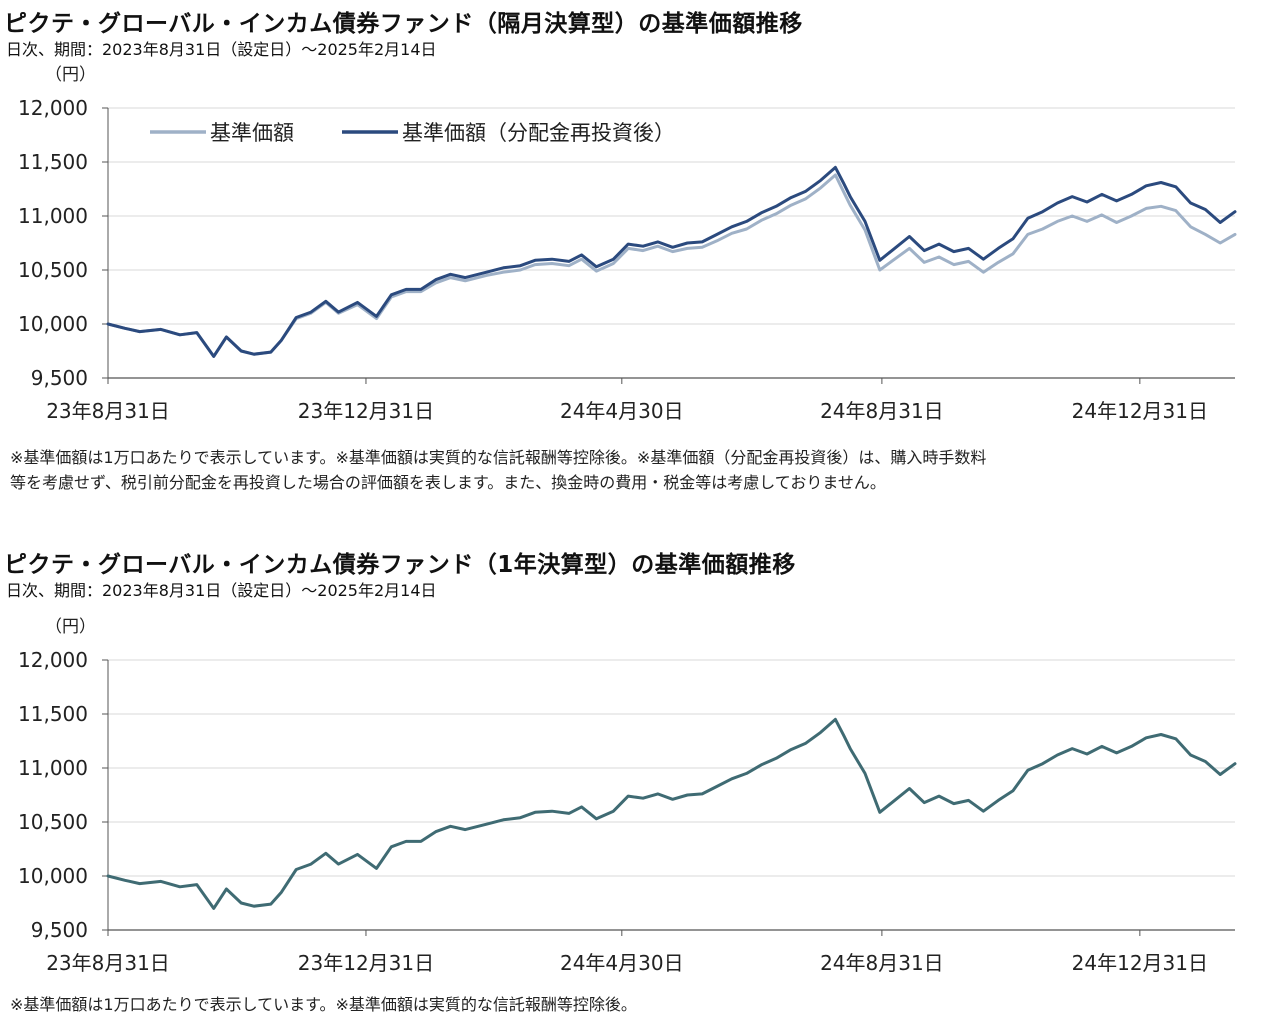 This screenshot has height=1022, width=1280. Describe the element at coordinates (538, 133) in the screenshot. I see `legend-label-2: 基準価額（分配金再投資後）` at that location.